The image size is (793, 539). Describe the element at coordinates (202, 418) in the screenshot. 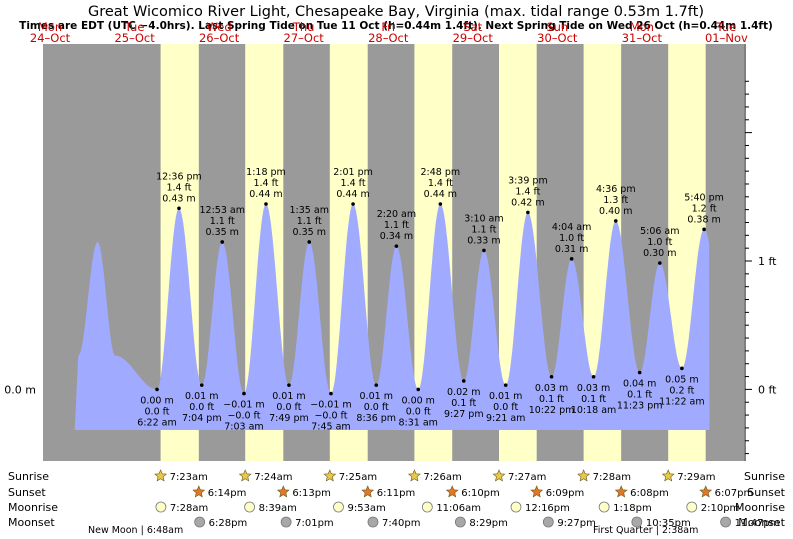

I see `tide-label: 7:04 pm` at that location.